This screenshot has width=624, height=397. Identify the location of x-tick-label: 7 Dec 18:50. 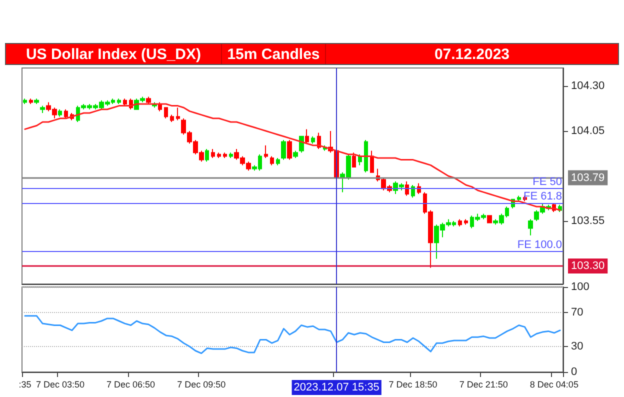
(413, 385).